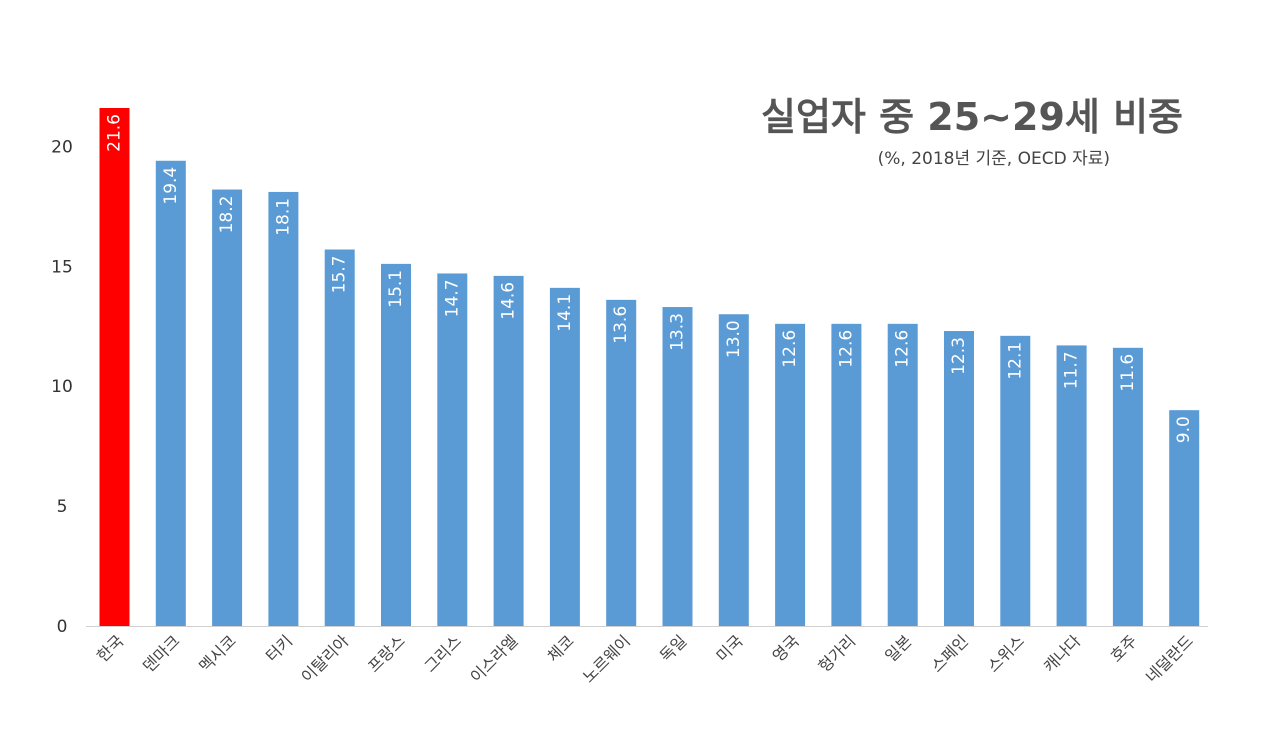 This screenshot has width=1287, height=732. I want to click on bar-value-label: 13.0, so click(734, 339).